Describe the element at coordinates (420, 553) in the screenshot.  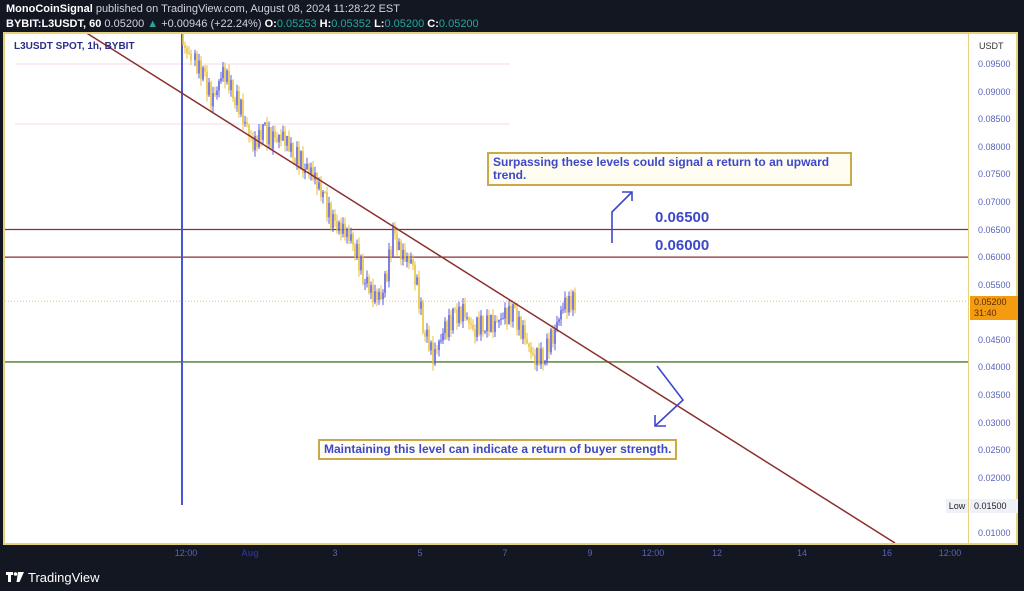
I see `time-tick: 5` at that location.